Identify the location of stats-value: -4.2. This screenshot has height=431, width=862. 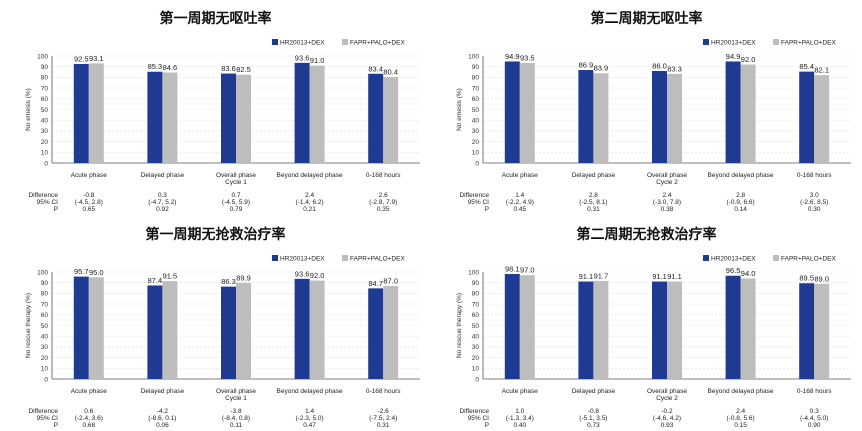
(163, 411).